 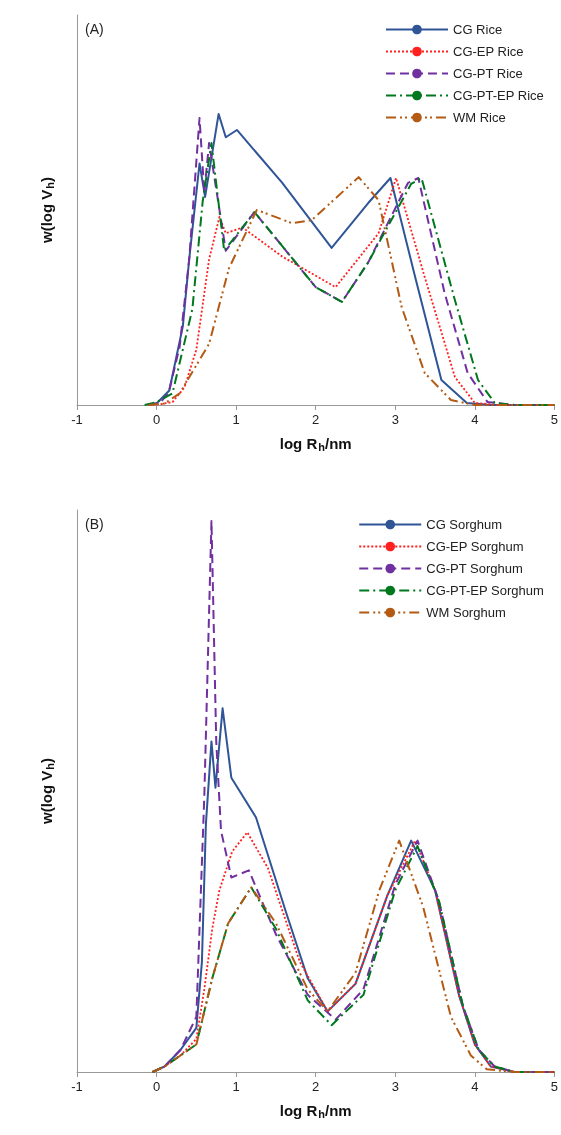 What do you see at coordinates (488, 51) in the screenshot?
I see `legend-label: CG-EP Rice` at bounding box center [488, 51].